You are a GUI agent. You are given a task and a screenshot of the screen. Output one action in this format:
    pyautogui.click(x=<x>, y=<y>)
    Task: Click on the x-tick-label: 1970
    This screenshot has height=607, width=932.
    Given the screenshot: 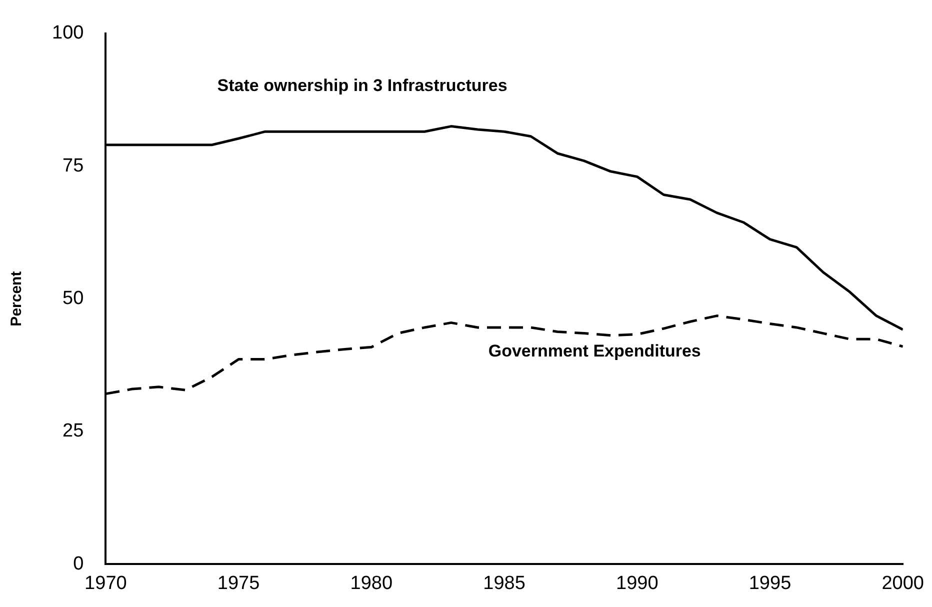 What is the action you would take?
    pyautogui.click(x=105, y=583)
    